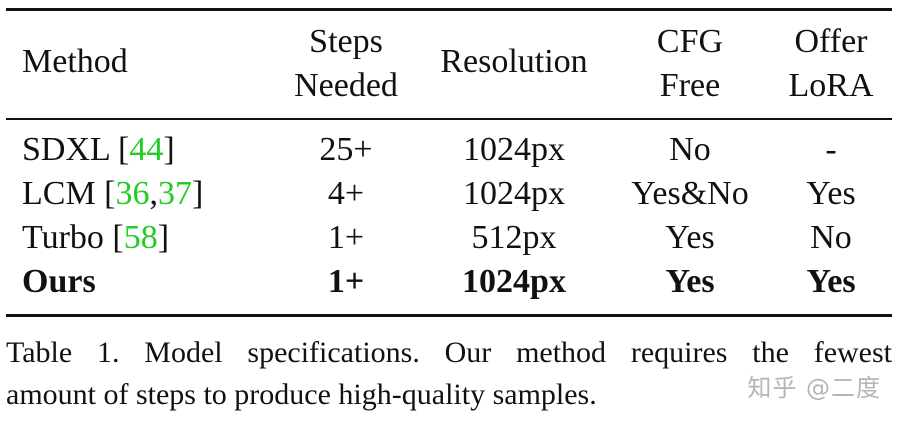 Image resolution: width=903 pixels, height=425 pixels. What do you see at coordinates (346, 281) in the screenshot?
I see `row-ours-steps: 1+` at bounding box center [346, 281].